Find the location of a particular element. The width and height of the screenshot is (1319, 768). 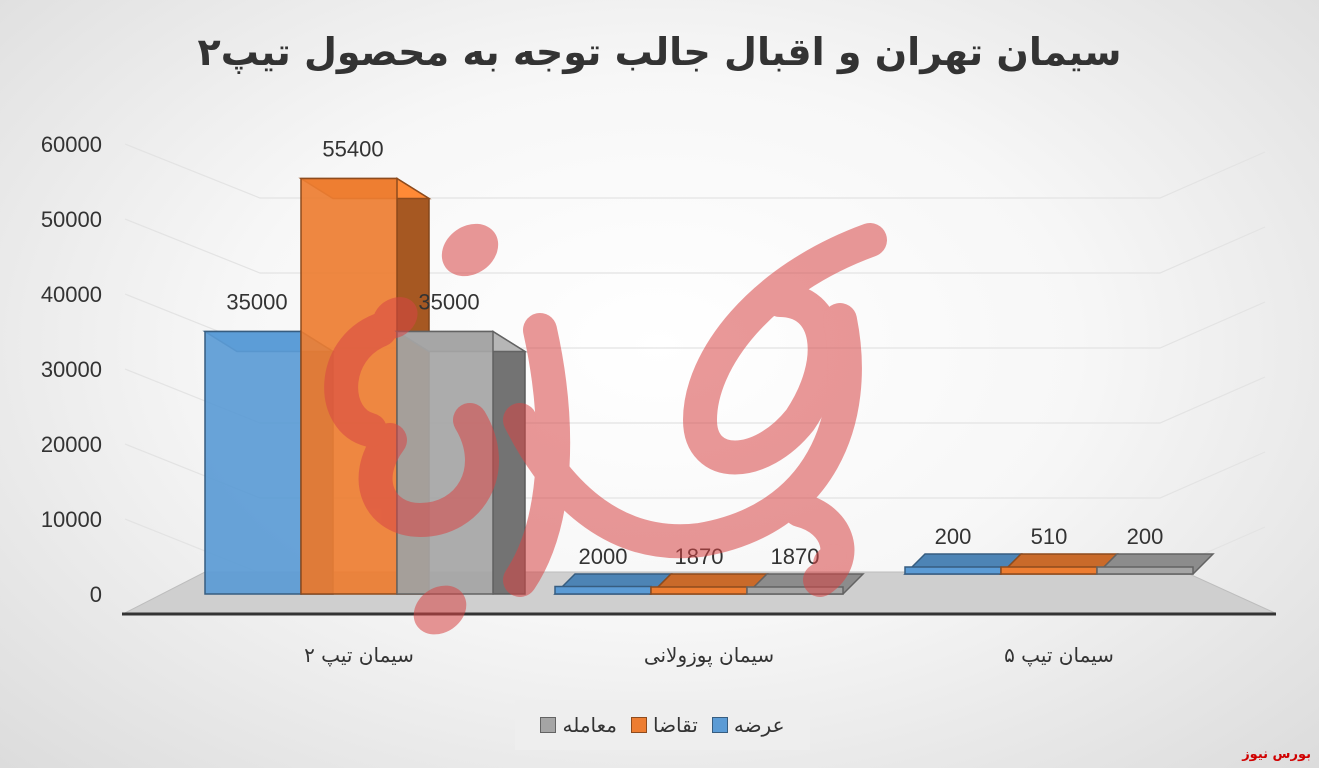

legend: عرضه تقاضا معامله is located at coordinates (662, 725).